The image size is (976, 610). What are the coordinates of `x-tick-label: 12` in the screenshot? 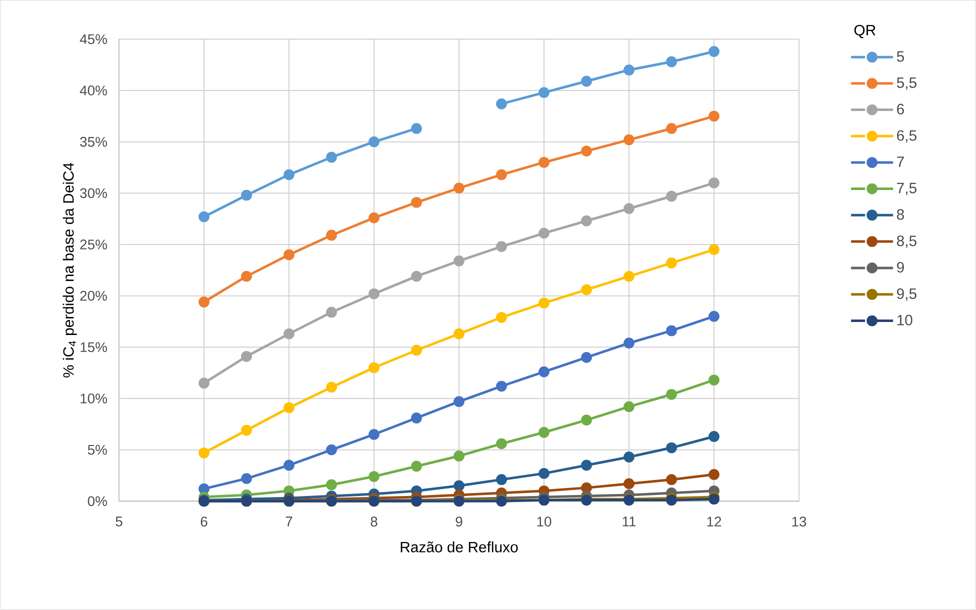 It's located at (714, 521).